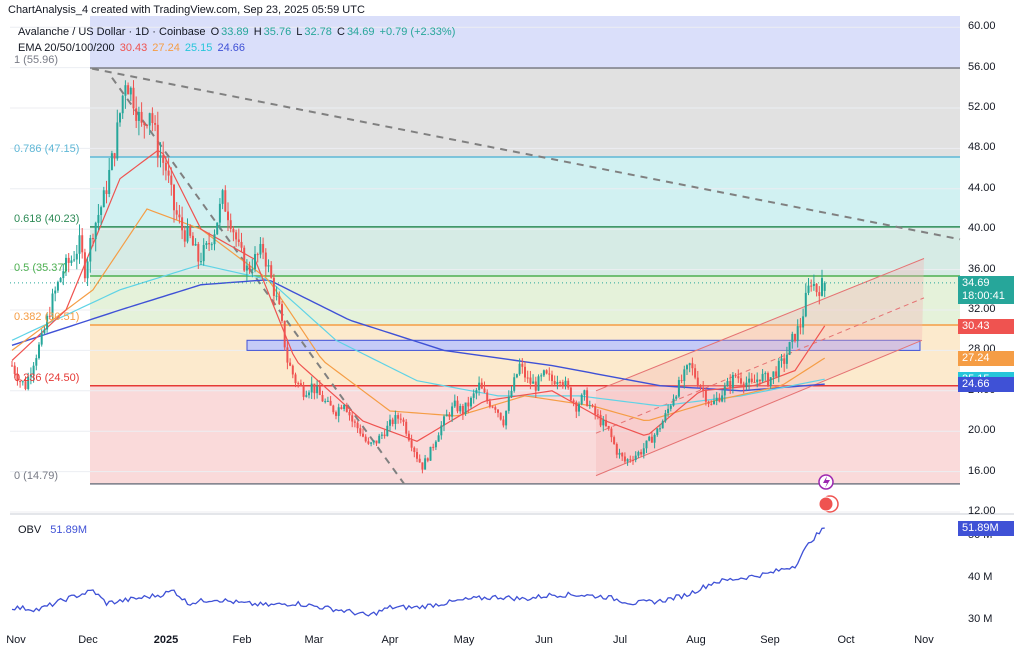 The height and width of the screenshot is (652, 1024). Describe the element at coordinates (982, 187) in the screenshot. I see `price-tick-label: 44.00` at that location.